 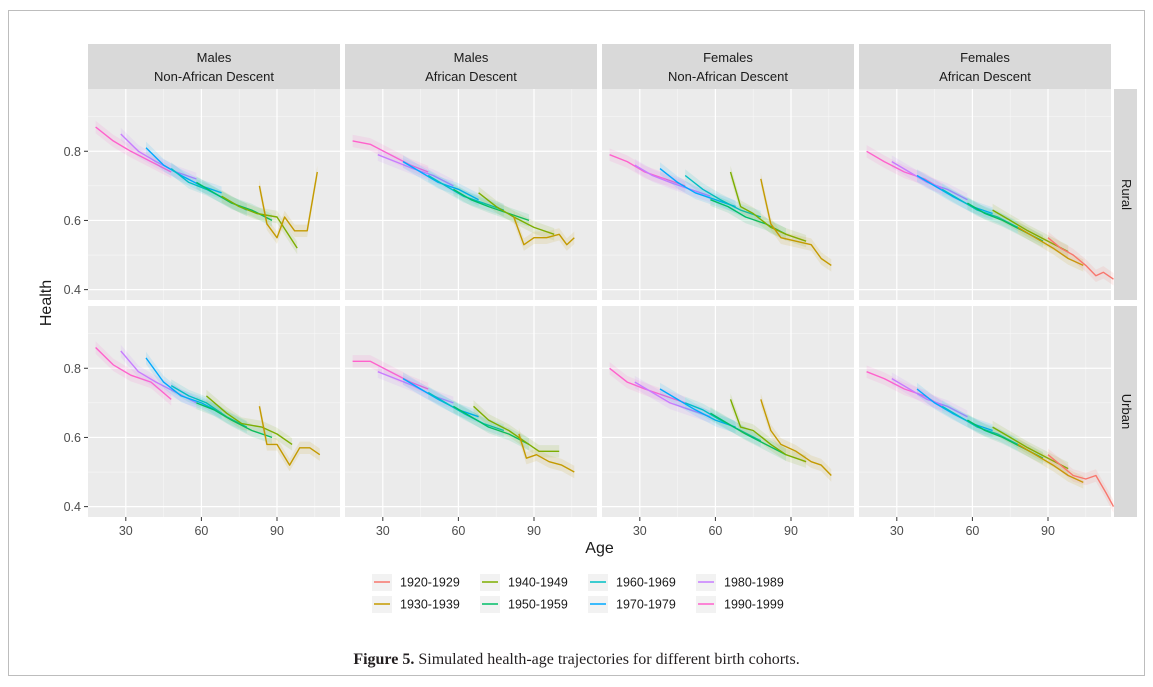 I want to click on legend-label: 1990-1999, so click(x=754, y=605).